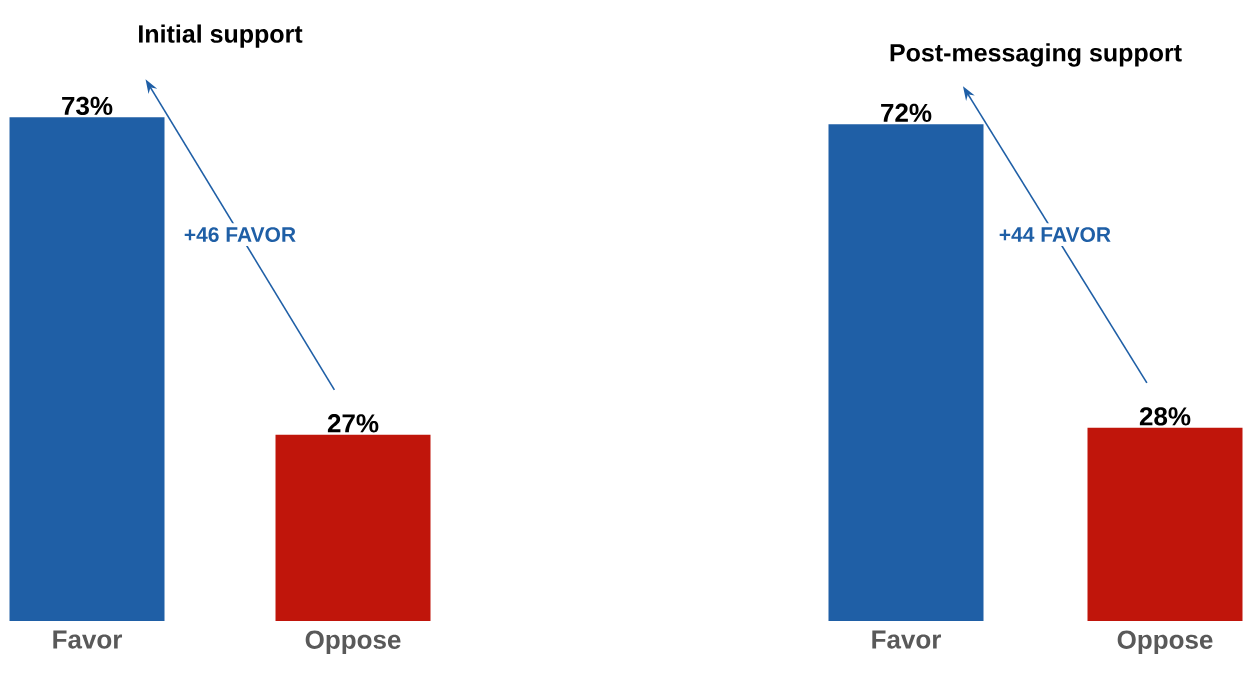 The width and height of the screenshot is (1243, 677). Describe the element at coordinates (240, 235) in the screenshot. I see `annotation: +46 FAVOR` at that location.